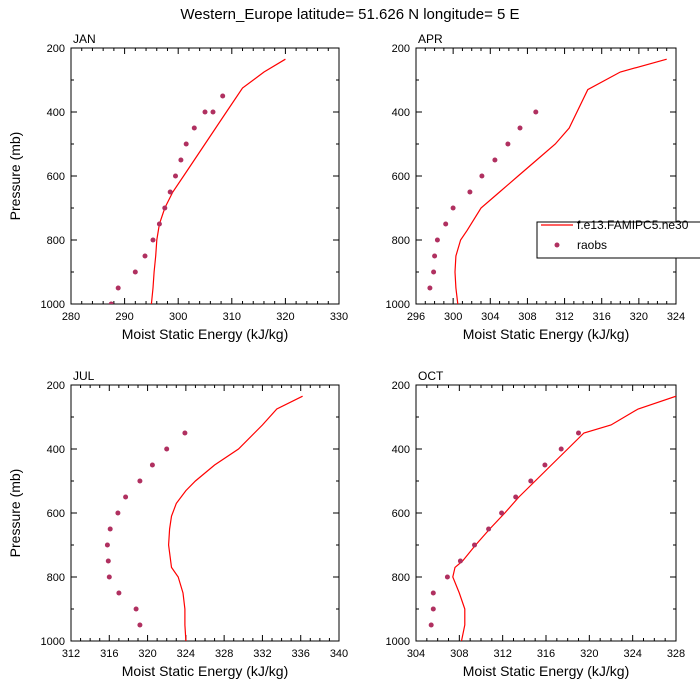 The width and height of the screenshot is (700, 700). Describe the element at coordinates (430, 39) in the screenshot. I see `panel-label: APR` at that location.